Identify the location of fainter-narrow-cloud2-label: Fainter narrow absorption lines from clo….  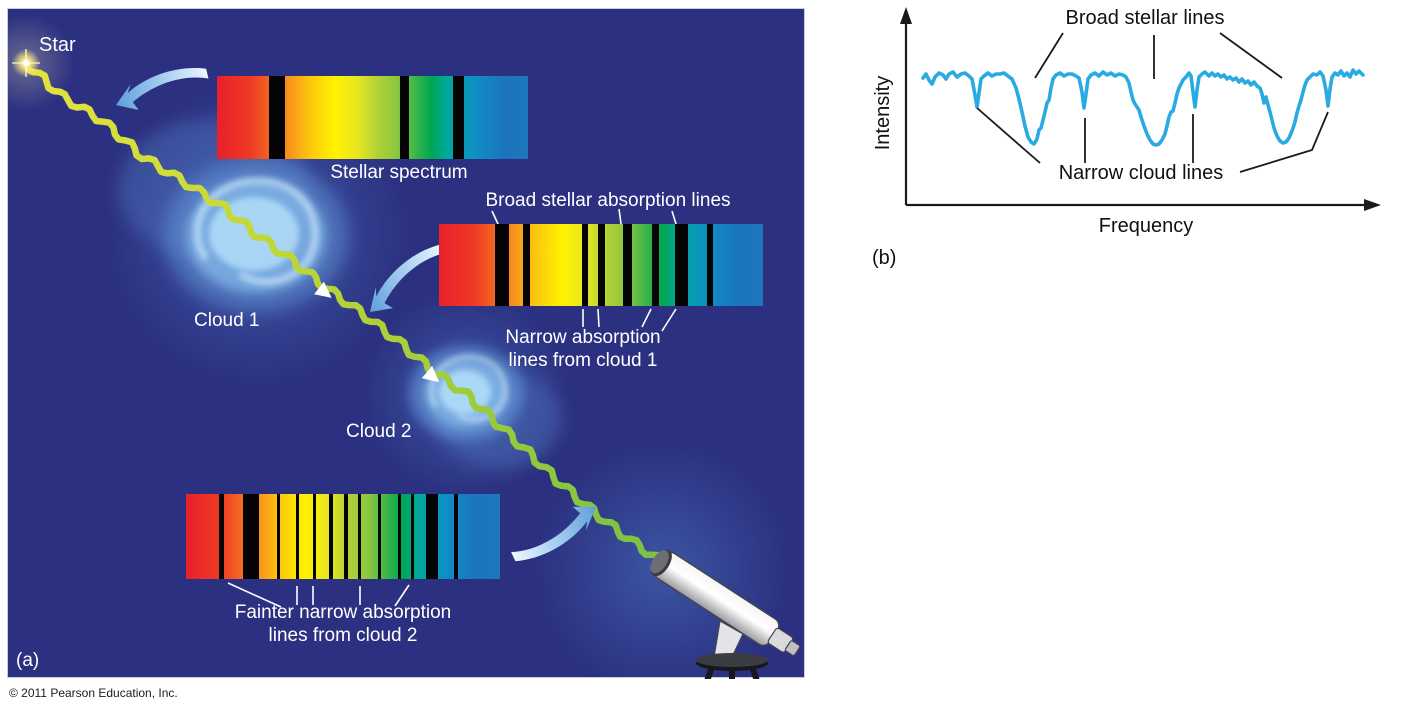
(343, 624).